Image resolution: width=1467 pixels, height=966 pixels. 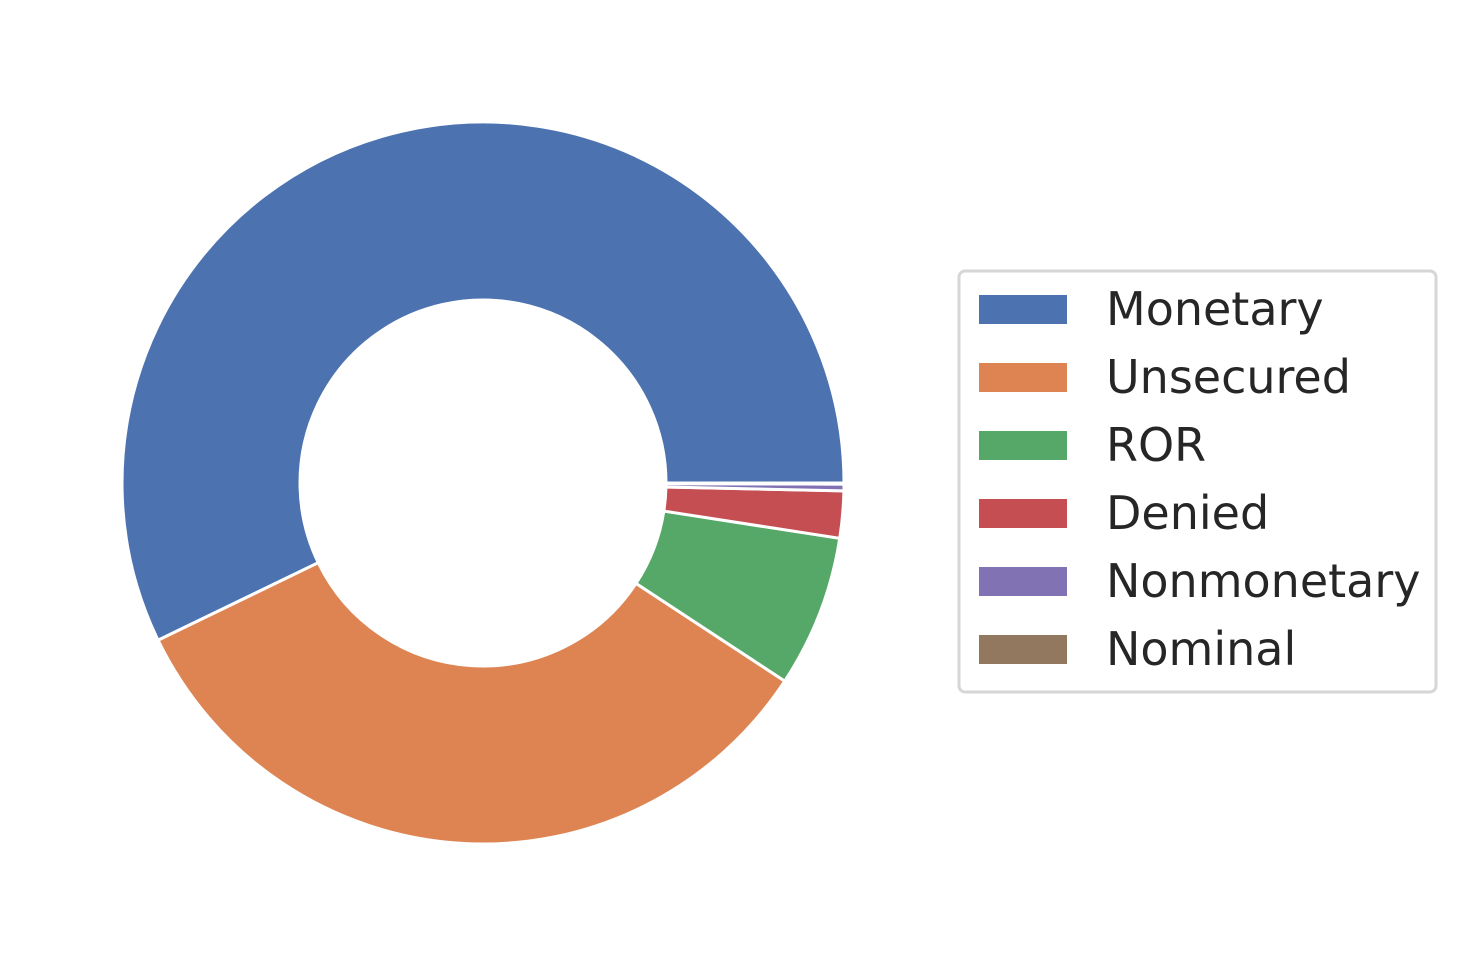 What do you see at coordinates (471, 703) in the screenshot?
I see `slice-unsecured` at bounding box center [471, 703].